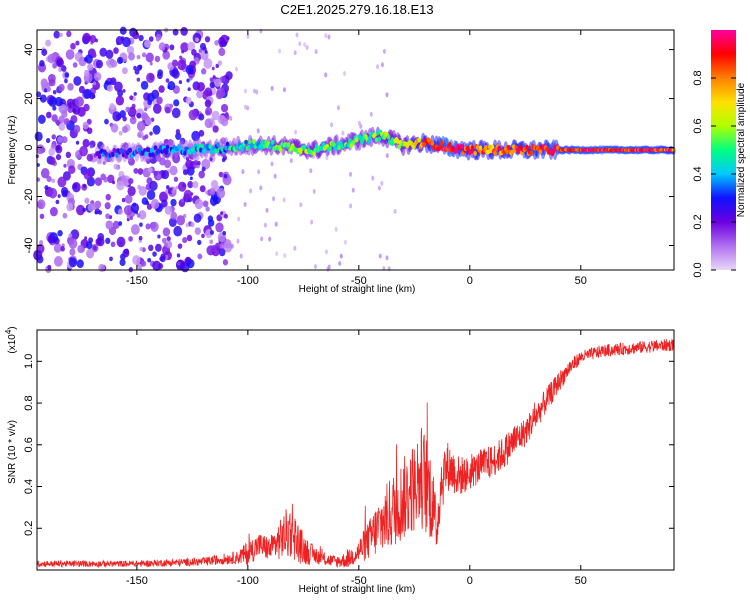  I want to click on colorbar-gradient, so click(723, 150).